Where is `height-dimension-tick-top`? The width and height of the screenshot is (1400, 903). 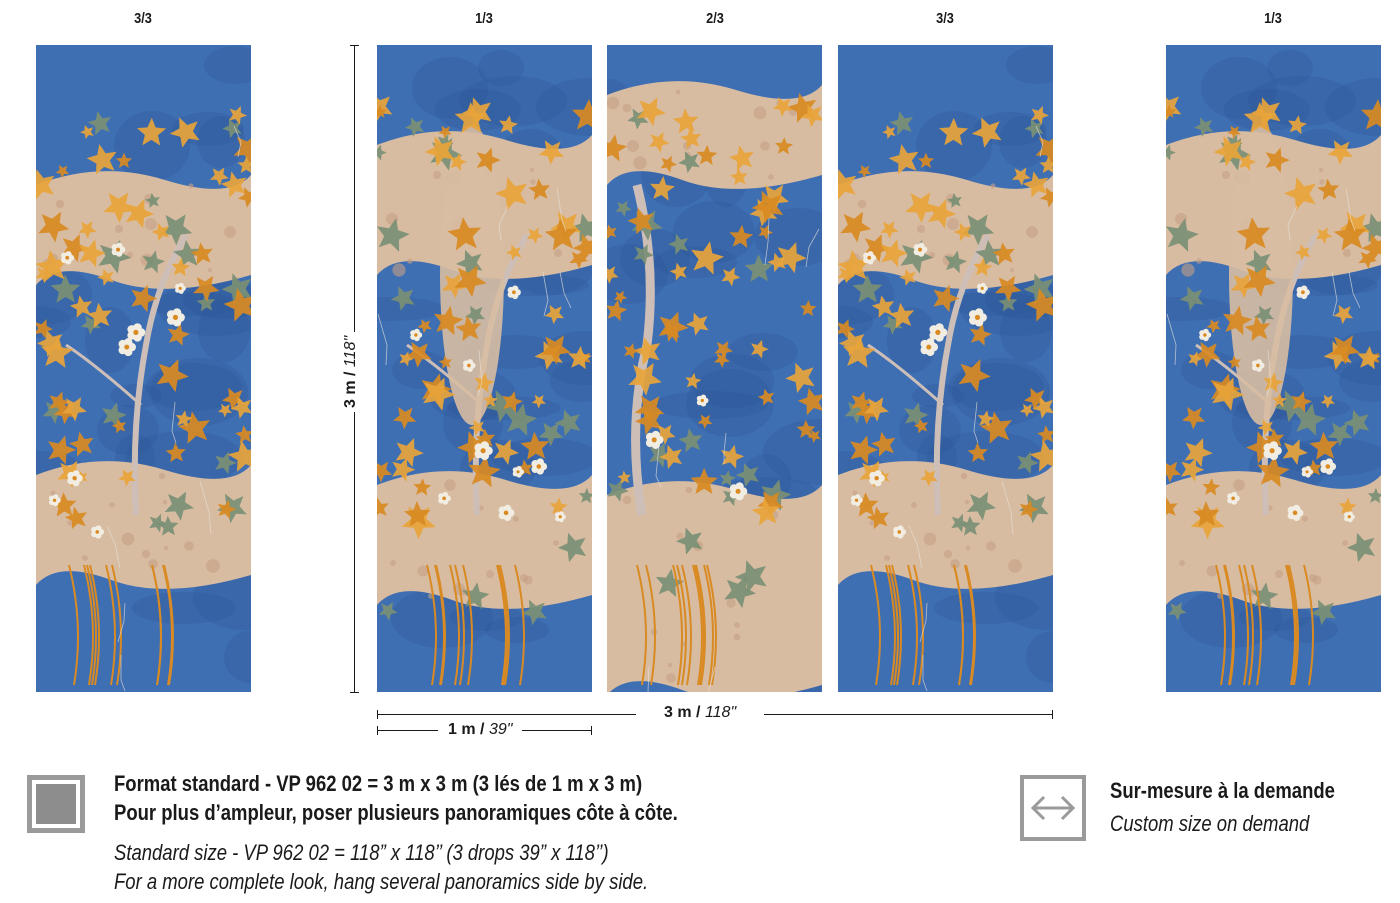
height-dimension-tick-top is located at coordinates (354, 45).